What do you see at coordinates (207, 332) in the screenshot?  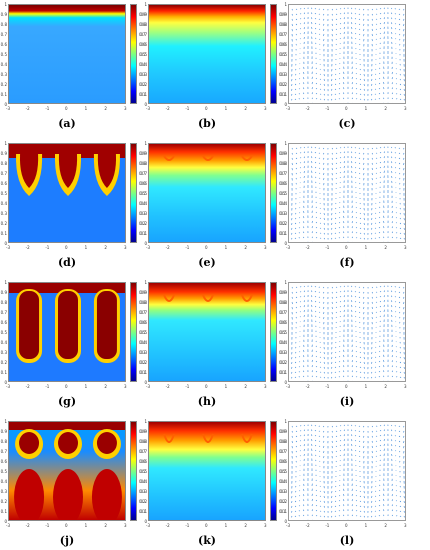 I see `plot-temperature` at bounding box center [207, 332].